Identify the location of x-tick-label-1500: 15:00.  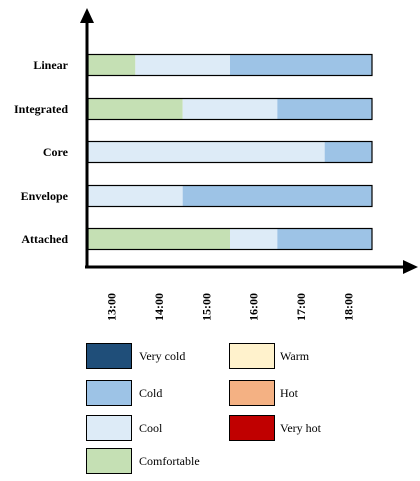
(206, 306).